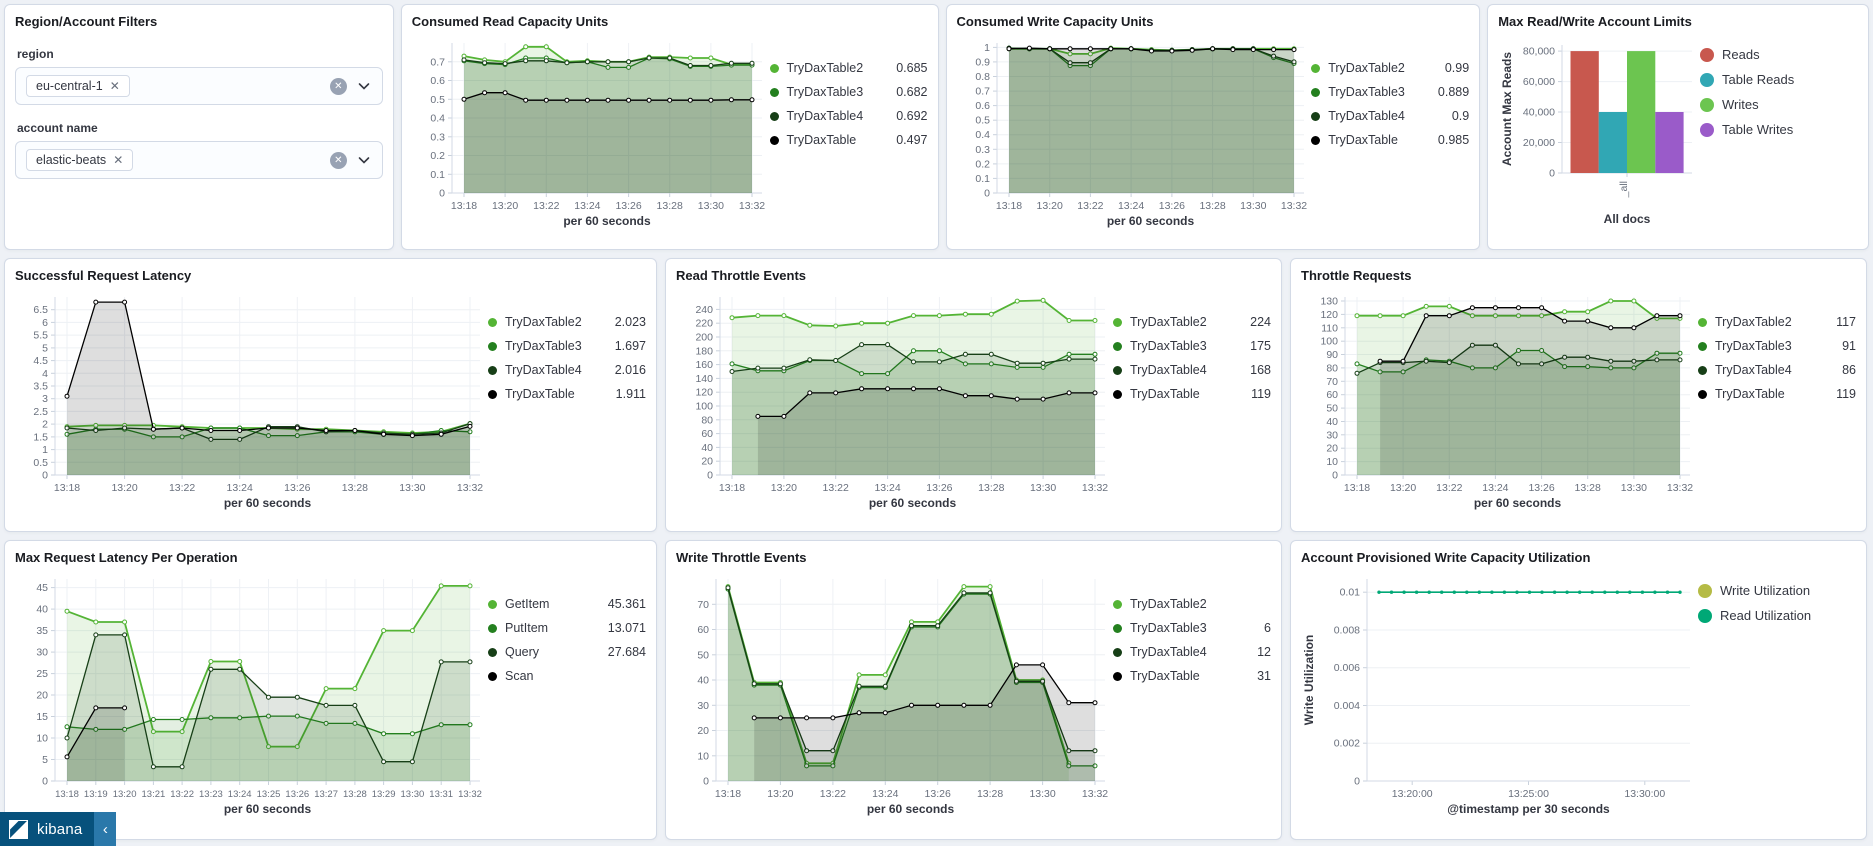  Describe the element at coordinates (567, 394) in the screenshot. I see `legend-item-trydaxtable: TryDaxTable 1.911` at that location.